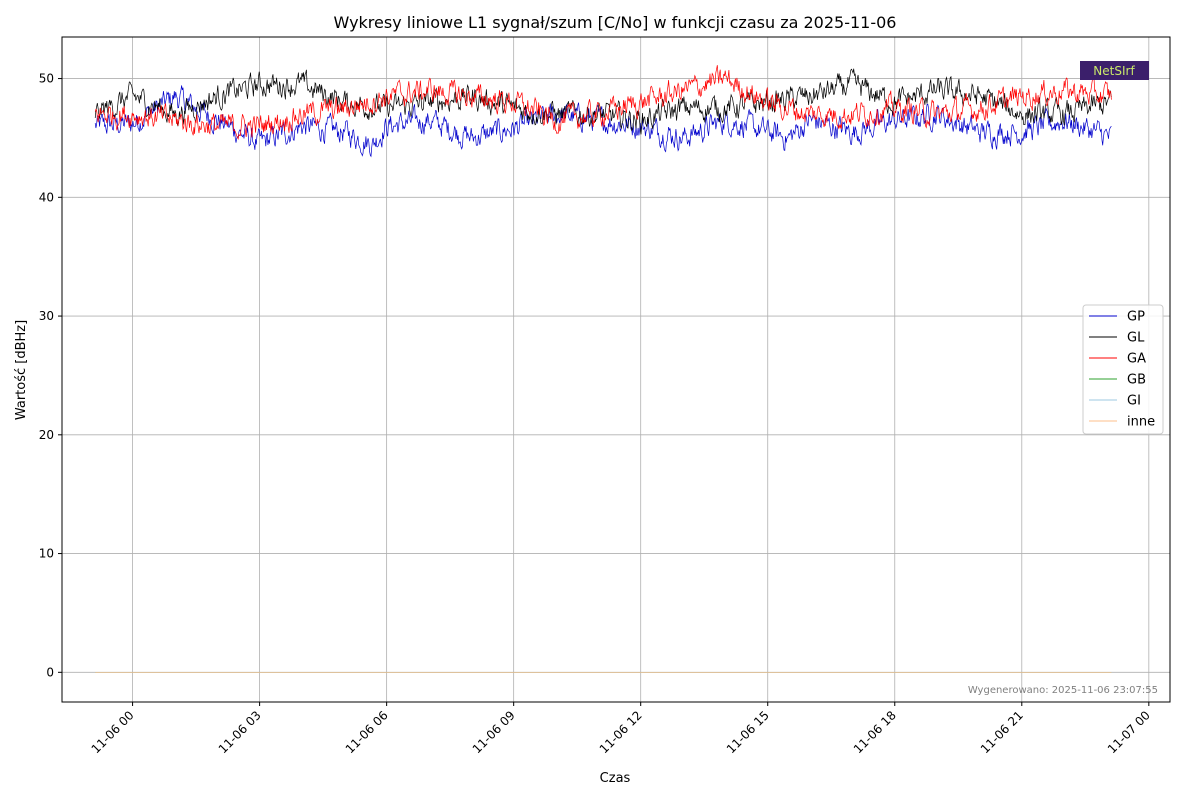 The image size is (1200, 800). I want to click on logo-badge, so click(1114, 70).